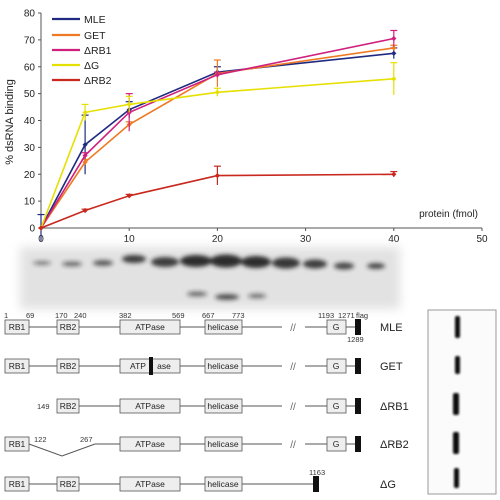  What do you see at coordinates (43, 406) in the screenshot?
I see `start-label: 149` at bounding box center [43, 406].